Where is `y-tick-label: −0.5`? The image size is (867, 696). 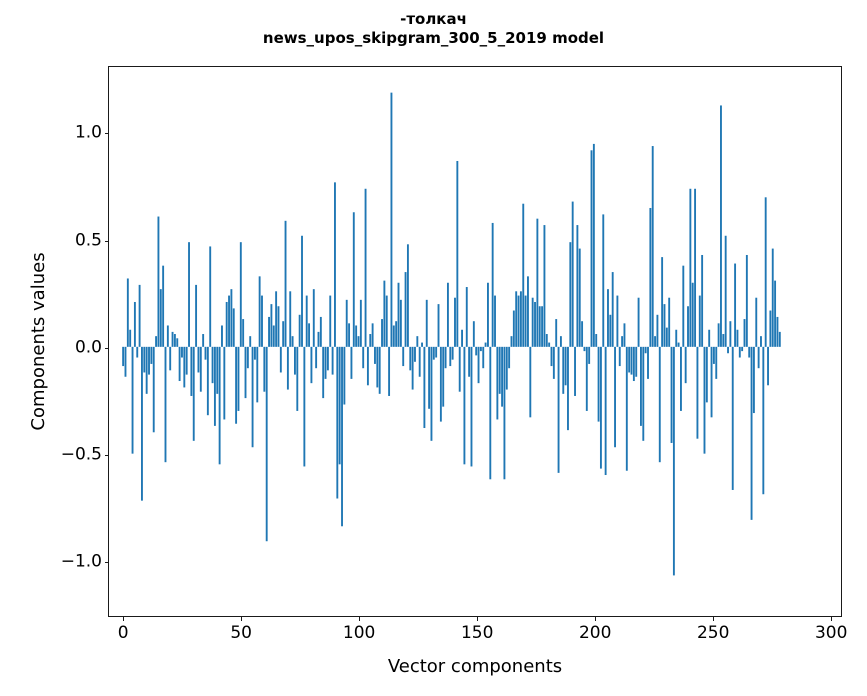
y-tick-label: −0.5 is located at coordinates (81, 454).